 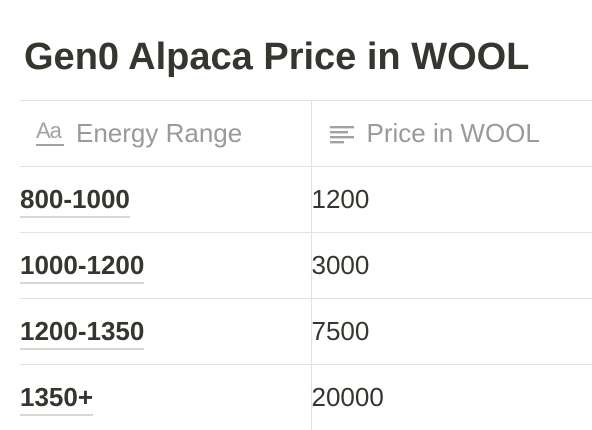 I want to click on column-header-price: Price in WOOL, so click(x=451, y=134).